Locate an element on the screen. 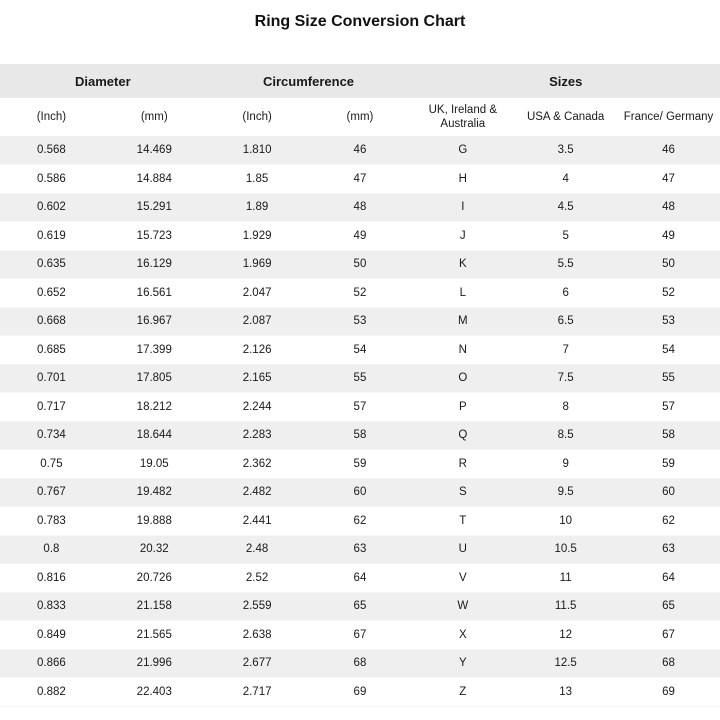  cell-usa-canada: 11.5 is located at coordinates (565, 606).